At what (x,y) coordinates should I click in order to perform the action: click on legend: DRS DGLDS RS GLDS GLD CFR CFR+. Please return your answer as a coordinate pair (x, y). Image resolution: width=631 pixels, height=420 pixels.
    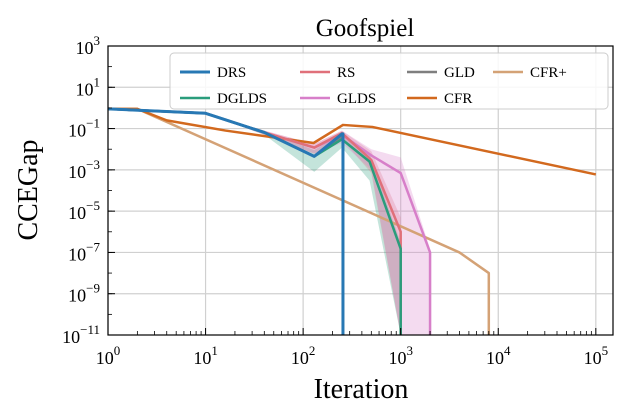
    Looking at the image, I should click on (389, 81).